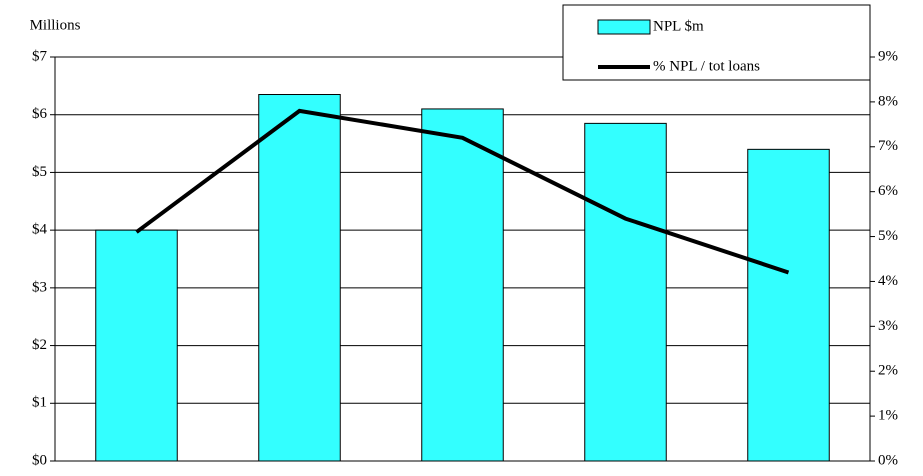  I want to click on y2-tick-label: 5%, so click(888, 236).